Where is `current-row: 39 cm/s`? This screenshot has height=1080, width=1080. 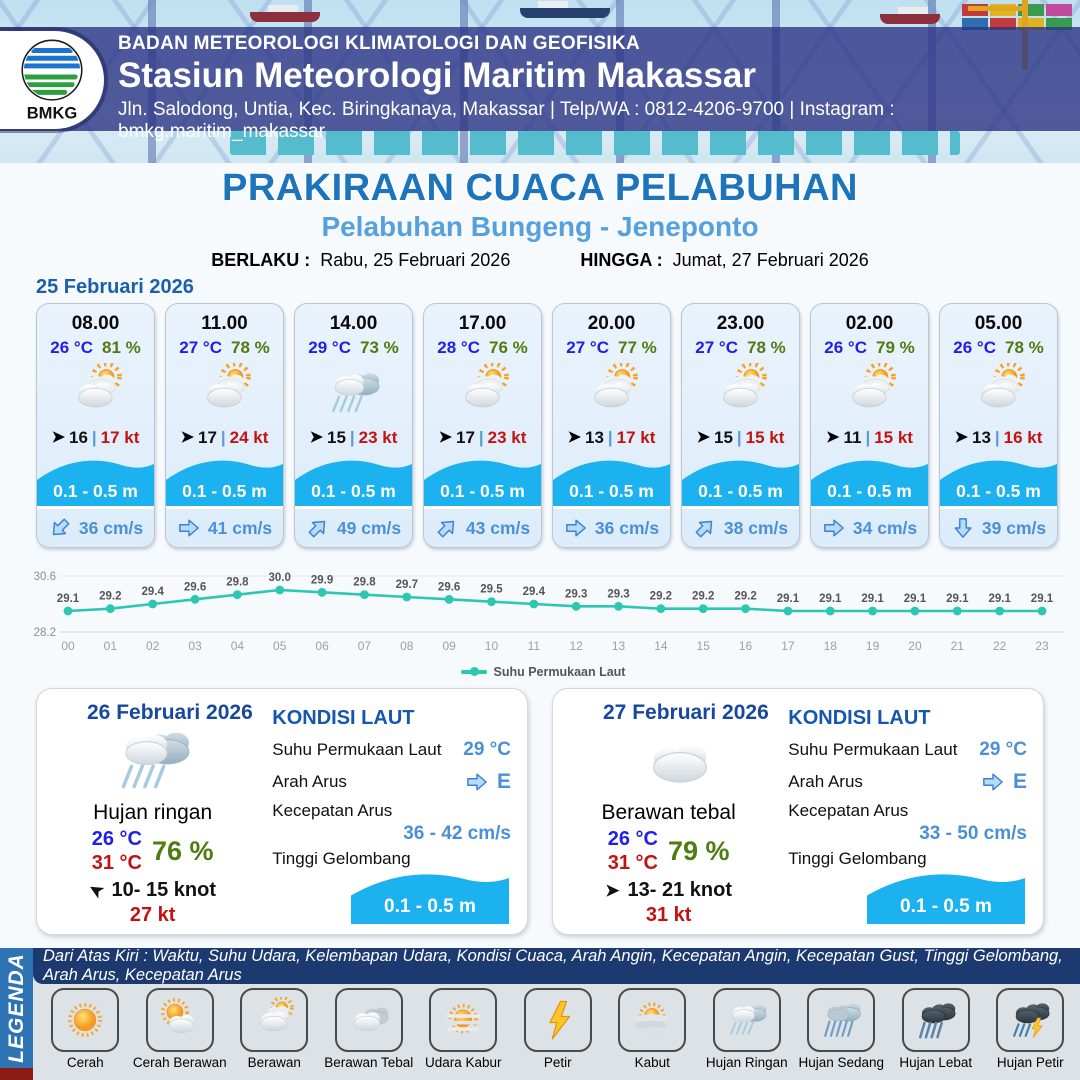 current-row: 39 cm/s is located at coordinates (998, 526).